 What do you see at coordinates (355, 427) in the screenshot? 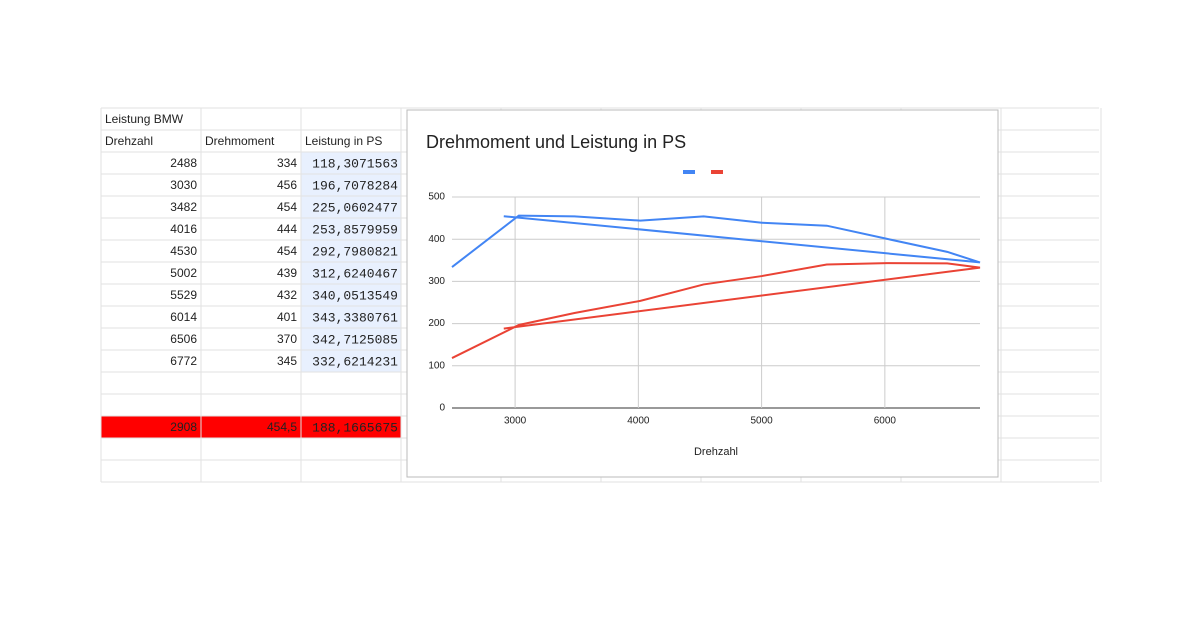
I see `cell: 188,1665675` at bounding box center [355, 427].